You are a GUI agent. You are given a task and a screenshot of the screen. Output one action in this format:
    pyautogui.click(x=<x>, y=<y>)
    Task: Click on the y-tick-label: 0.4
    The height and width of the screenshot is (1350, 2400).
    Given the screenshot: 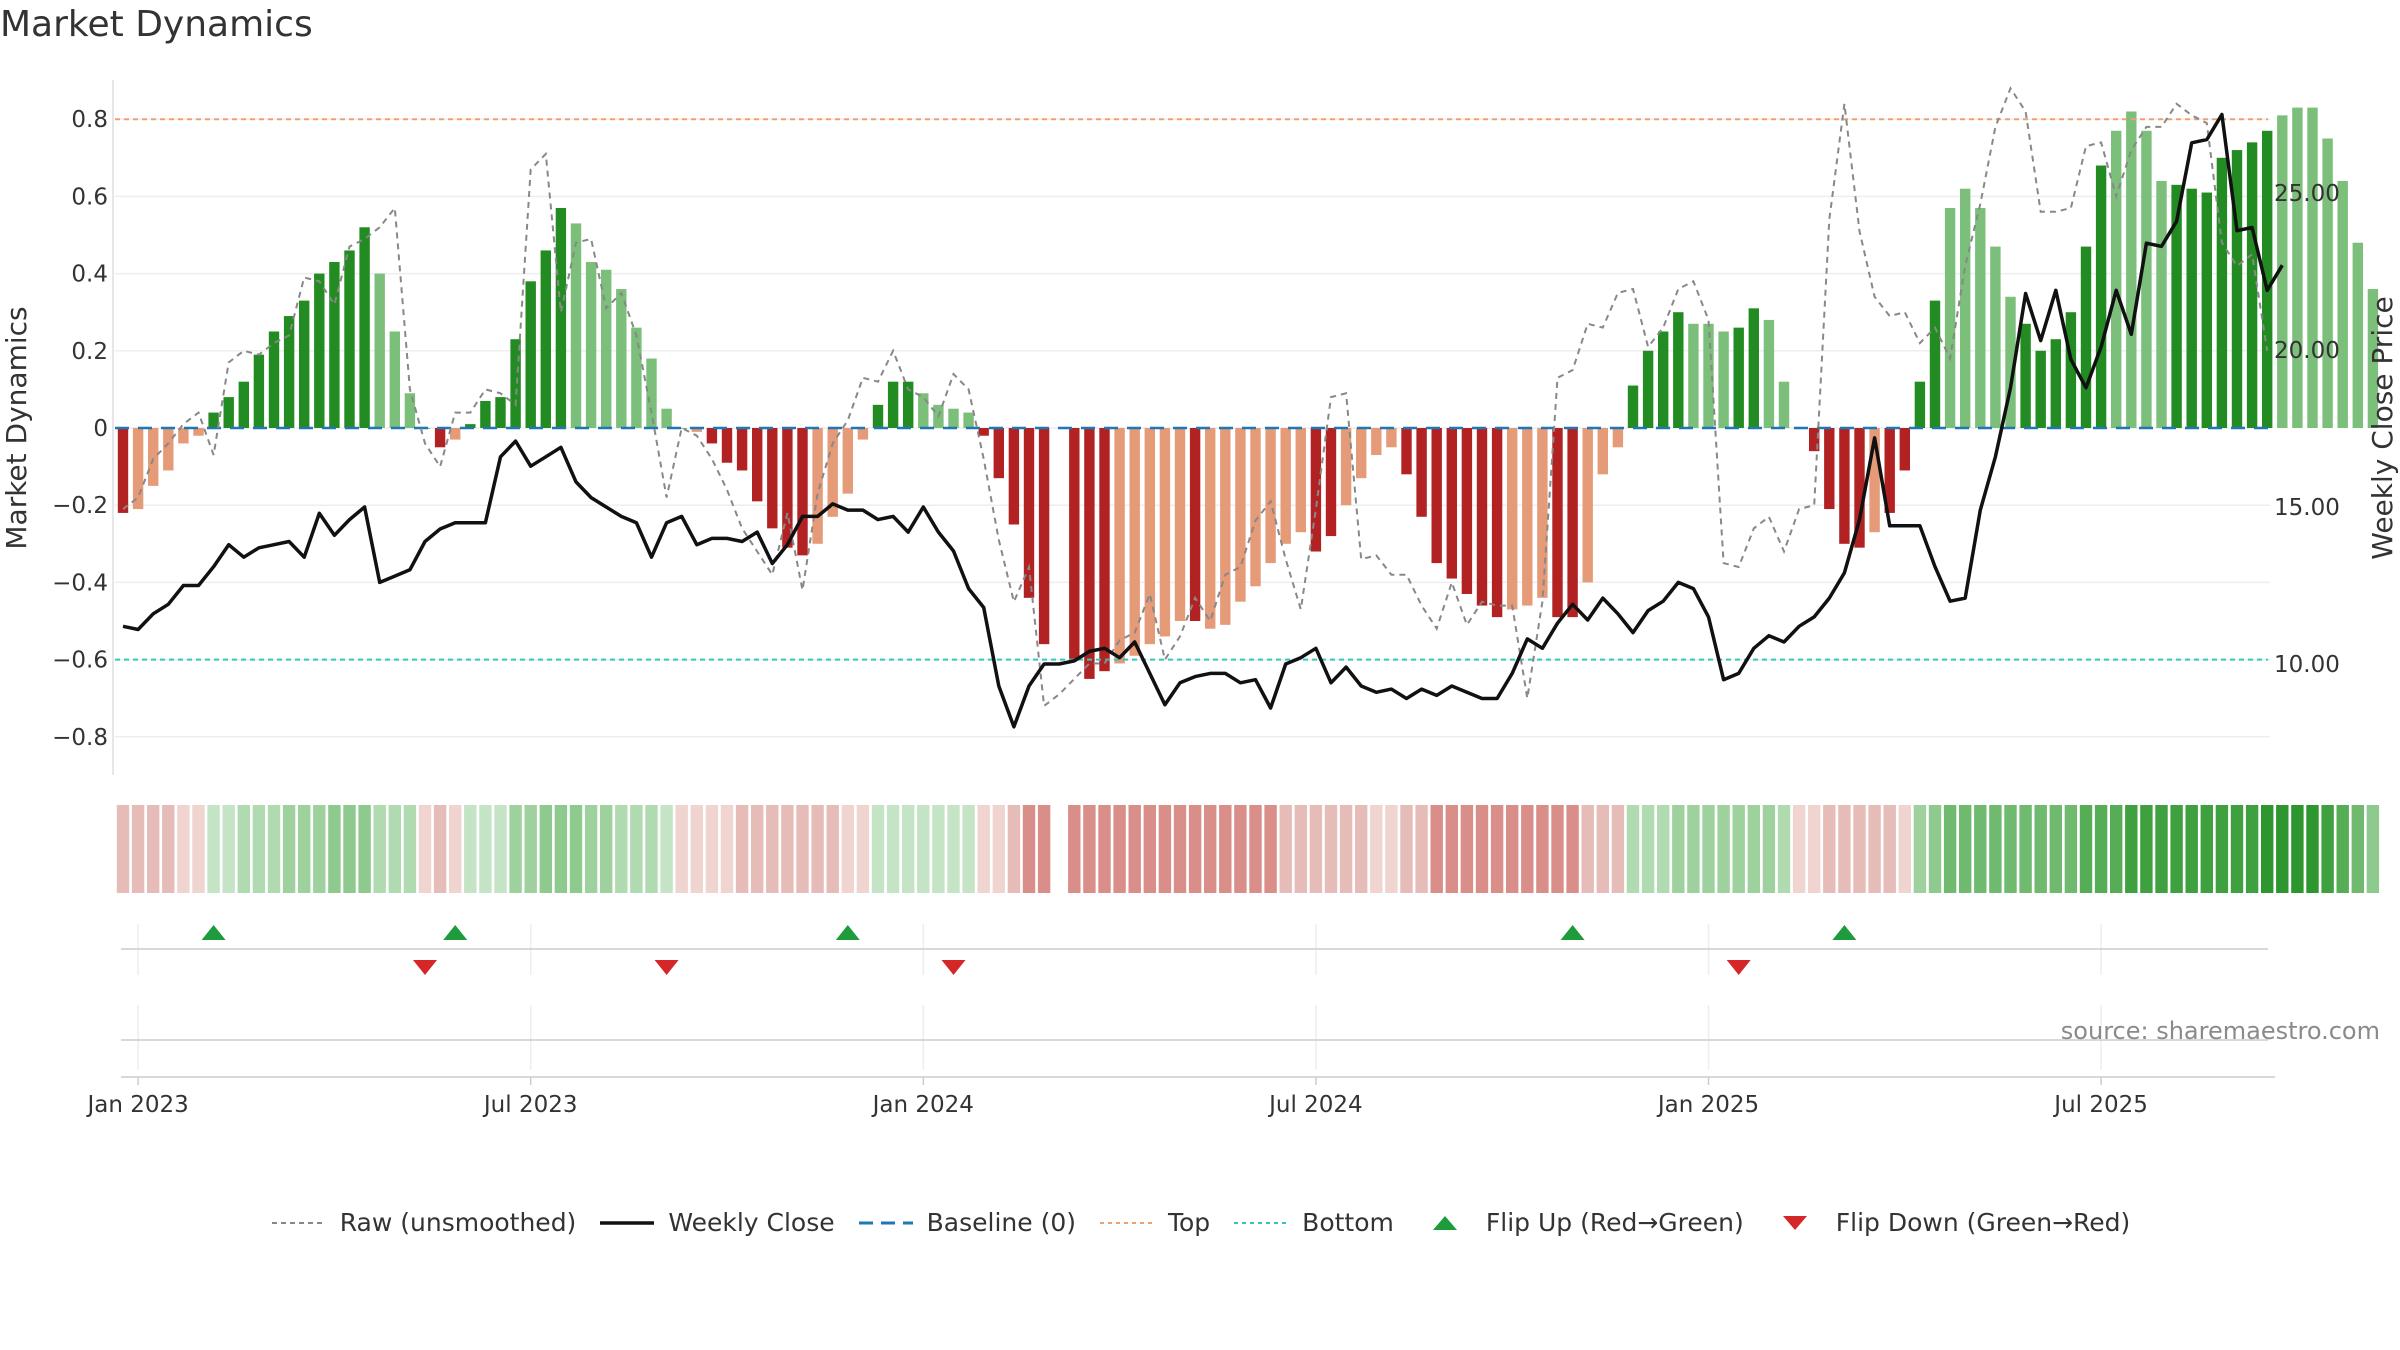 What is the action you would take?
    pyautogui.click(x=89, y=275)
    